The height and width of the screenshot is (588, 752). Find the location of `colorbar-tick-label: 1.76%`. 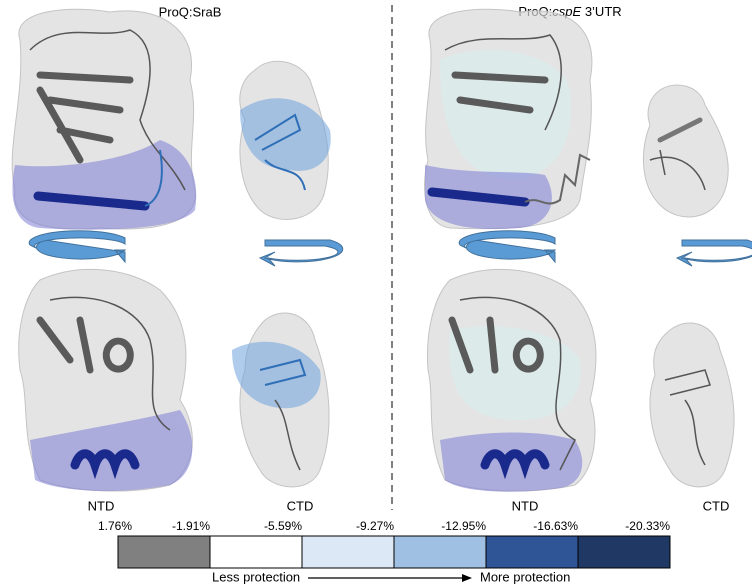

colorbar-tick-label: 1.76% is located at coordinates (115, 526).